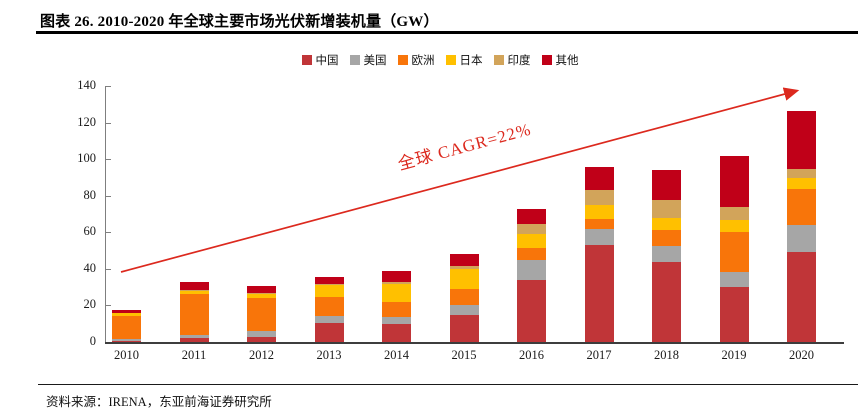 The image size is (858, 416). I want to click on x-axis-label: 2011, so click(194, 355).